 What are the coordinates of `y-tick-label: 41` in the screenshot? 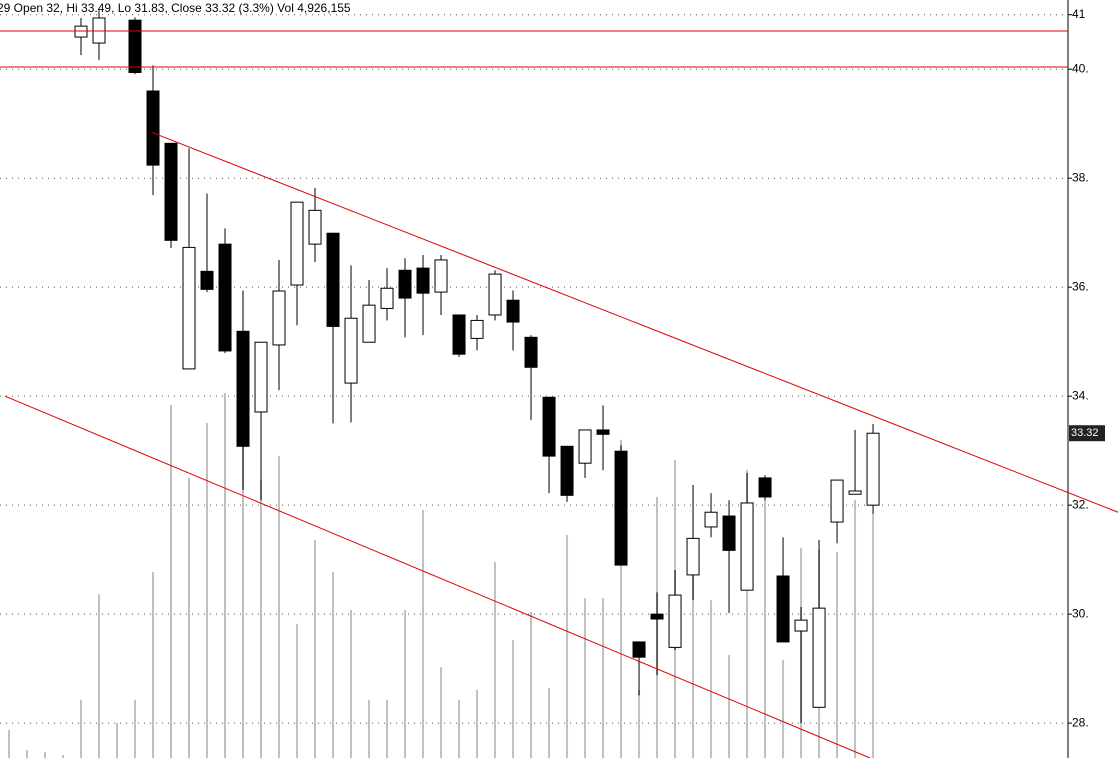 It's located at (1079, 14).